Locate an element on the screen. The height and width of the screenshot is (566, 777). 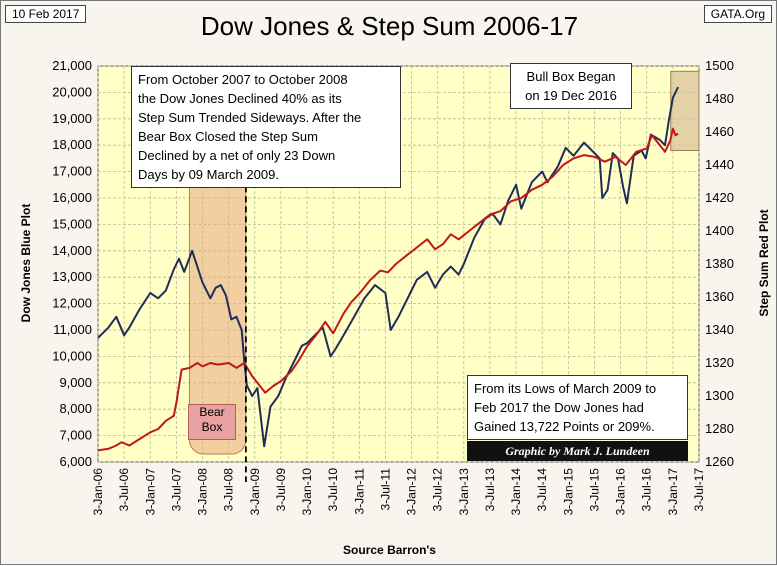
x-tick-label: 3-Jan-15 is located at coordinates (568, 492).